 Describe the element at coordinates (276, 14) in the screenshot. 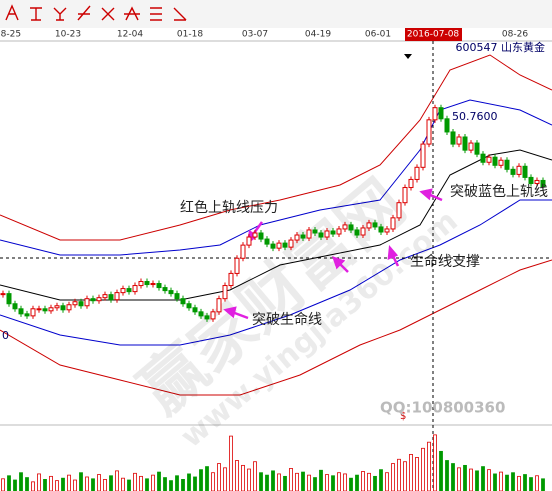

I see `toolbar` at that location.